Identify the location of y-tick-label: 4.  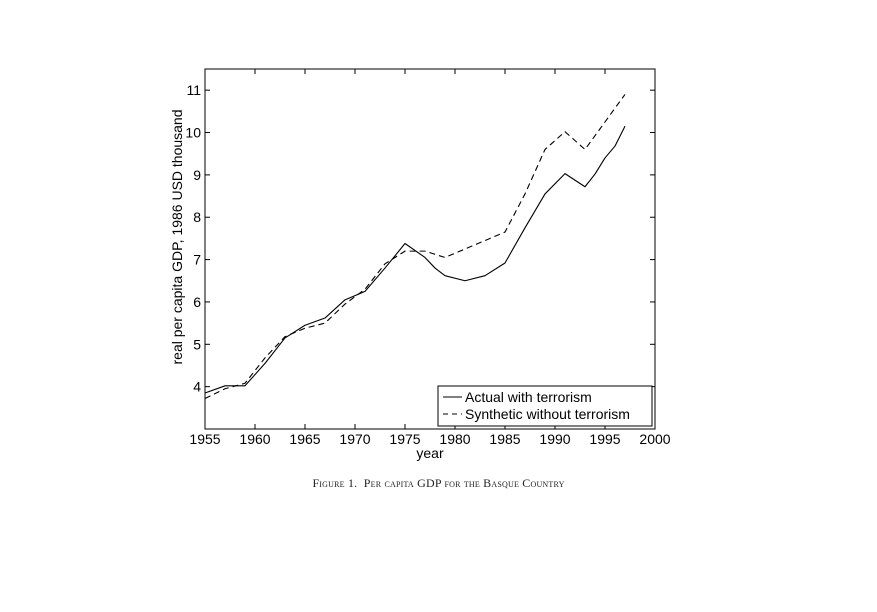
(197, 387).